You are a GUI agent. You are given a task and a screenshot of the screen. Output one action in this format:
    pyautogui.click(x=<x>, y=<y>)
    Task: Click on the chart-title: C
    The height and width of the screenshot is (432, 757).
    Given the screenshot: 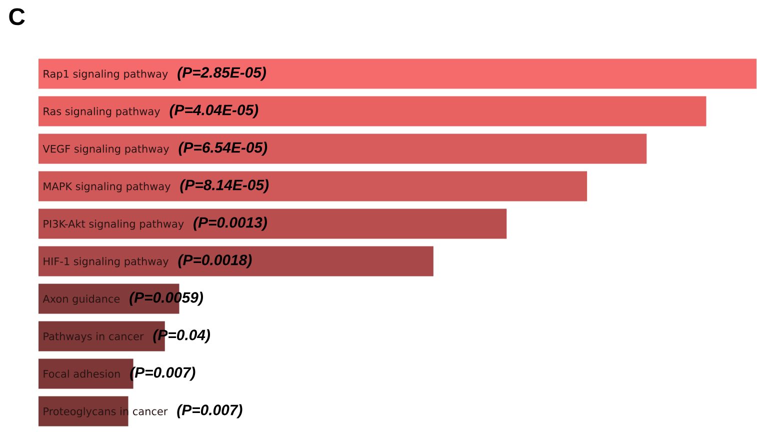 What is the action you would take?
    pyautogui.click(x=17, y=17)
    